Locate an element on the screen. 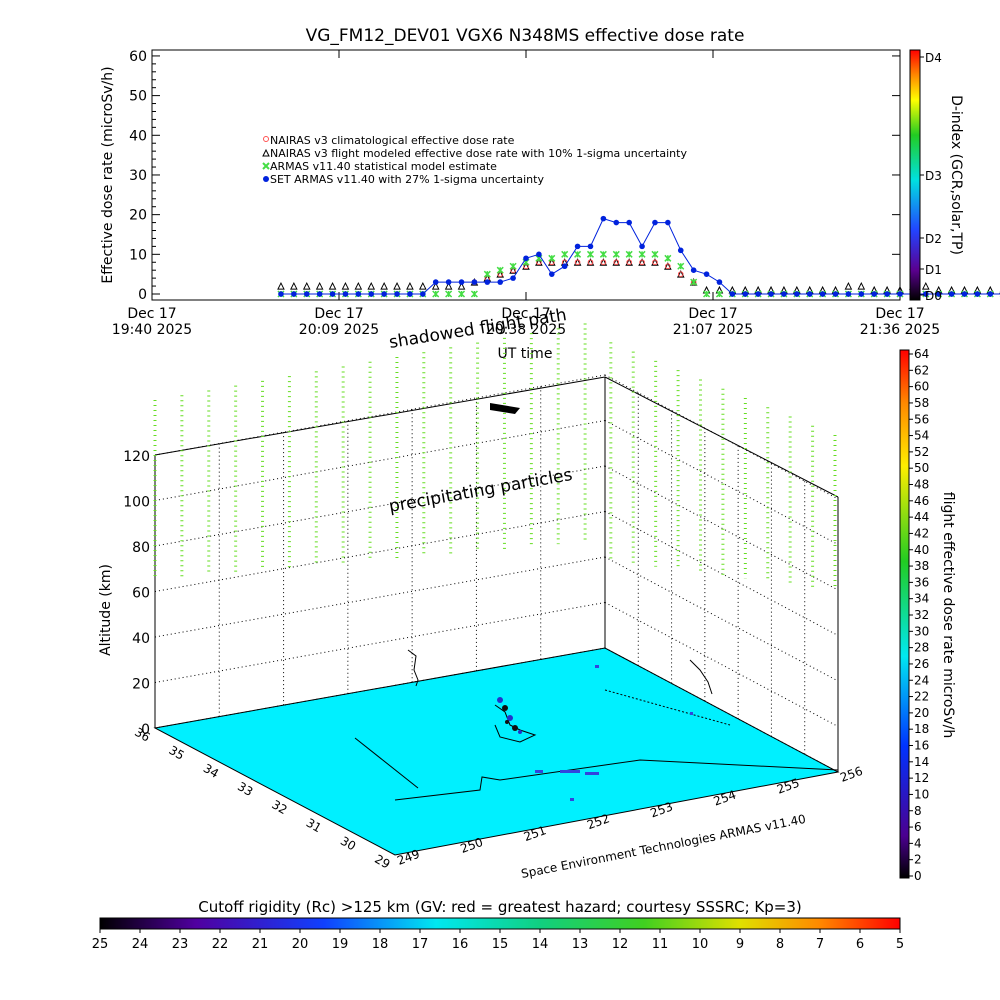 The height and width of the screenshot is (1000, 1000). cutoff-tick-label: 23 is located at coordinates (180, 944).